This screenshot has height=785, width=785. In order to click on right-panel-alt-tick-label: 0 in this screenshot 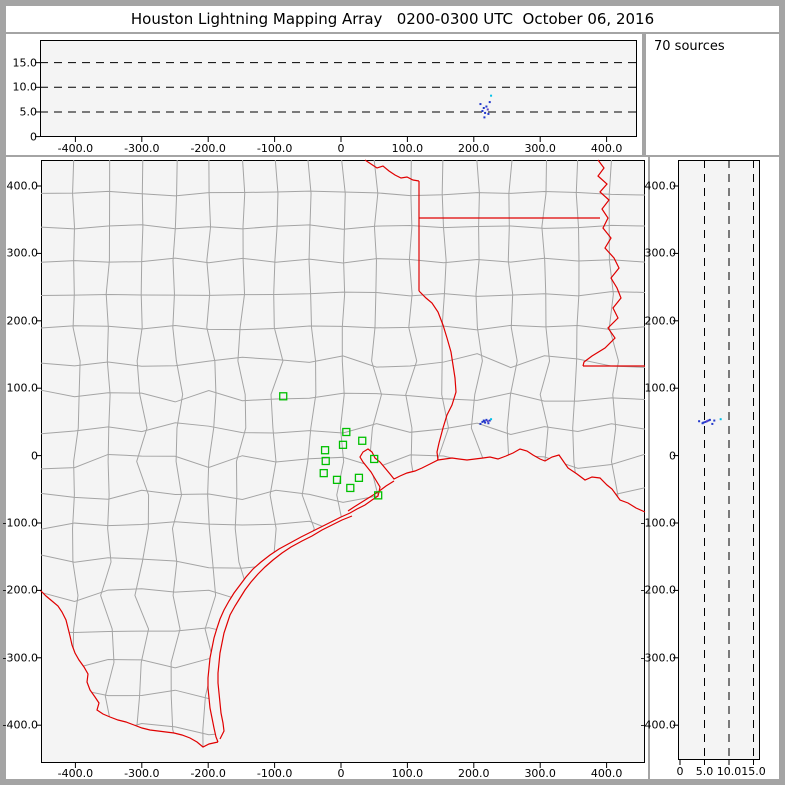, I will do `click(680, 771)`.